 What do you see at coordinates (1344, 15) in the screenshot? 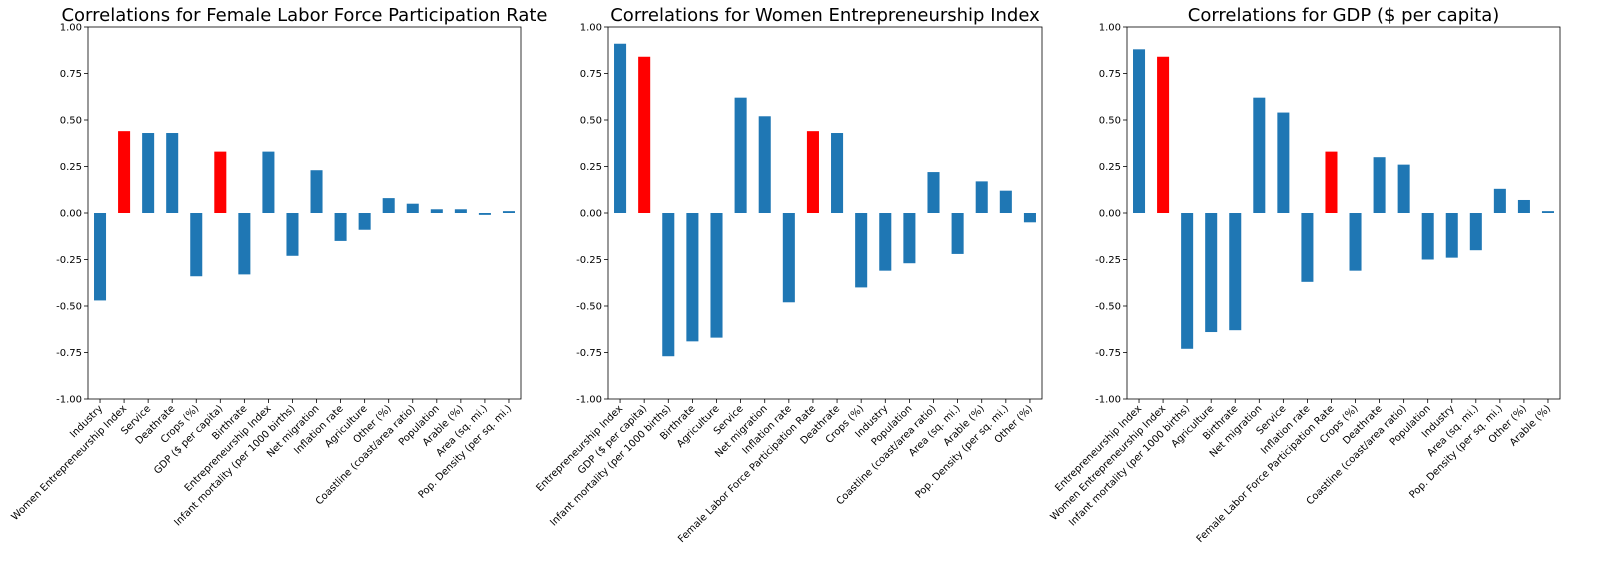
I see `chart-title: Correlations for GDP ($ per capita)` at bounding box center [1344, 15].